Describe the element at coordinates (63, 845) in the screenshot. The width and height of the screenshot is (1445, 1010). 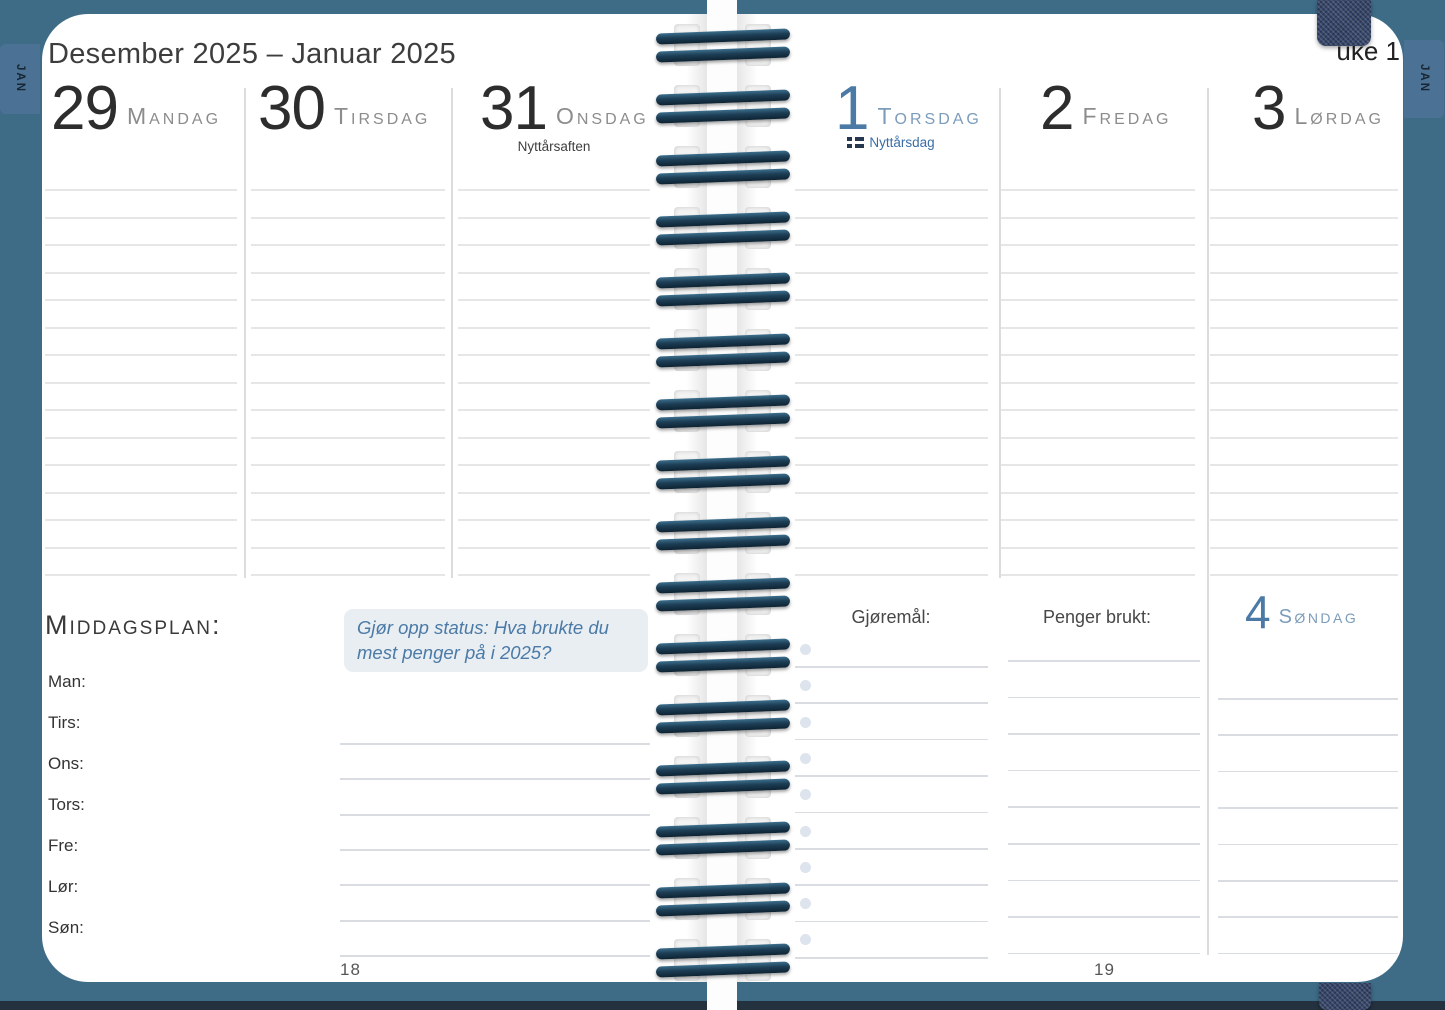
I see `dinner-day-label: Fre:` at that location.